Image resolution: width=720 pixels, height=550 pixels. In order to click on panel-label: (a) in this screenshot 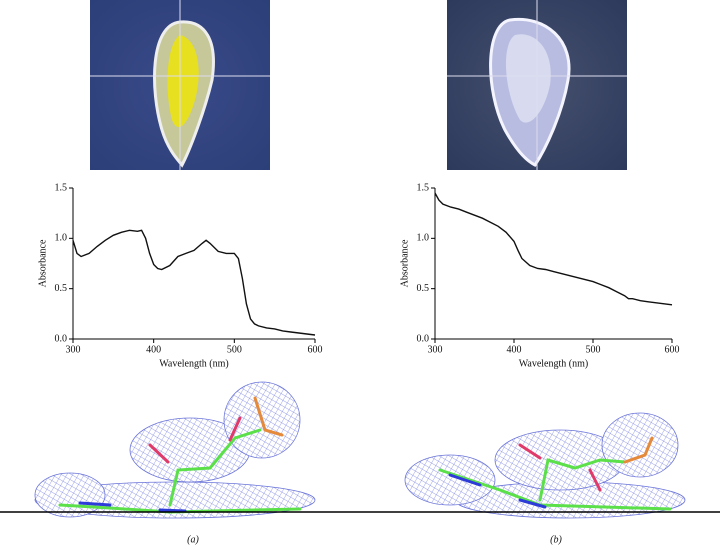, I will do `click(193, 539)`.